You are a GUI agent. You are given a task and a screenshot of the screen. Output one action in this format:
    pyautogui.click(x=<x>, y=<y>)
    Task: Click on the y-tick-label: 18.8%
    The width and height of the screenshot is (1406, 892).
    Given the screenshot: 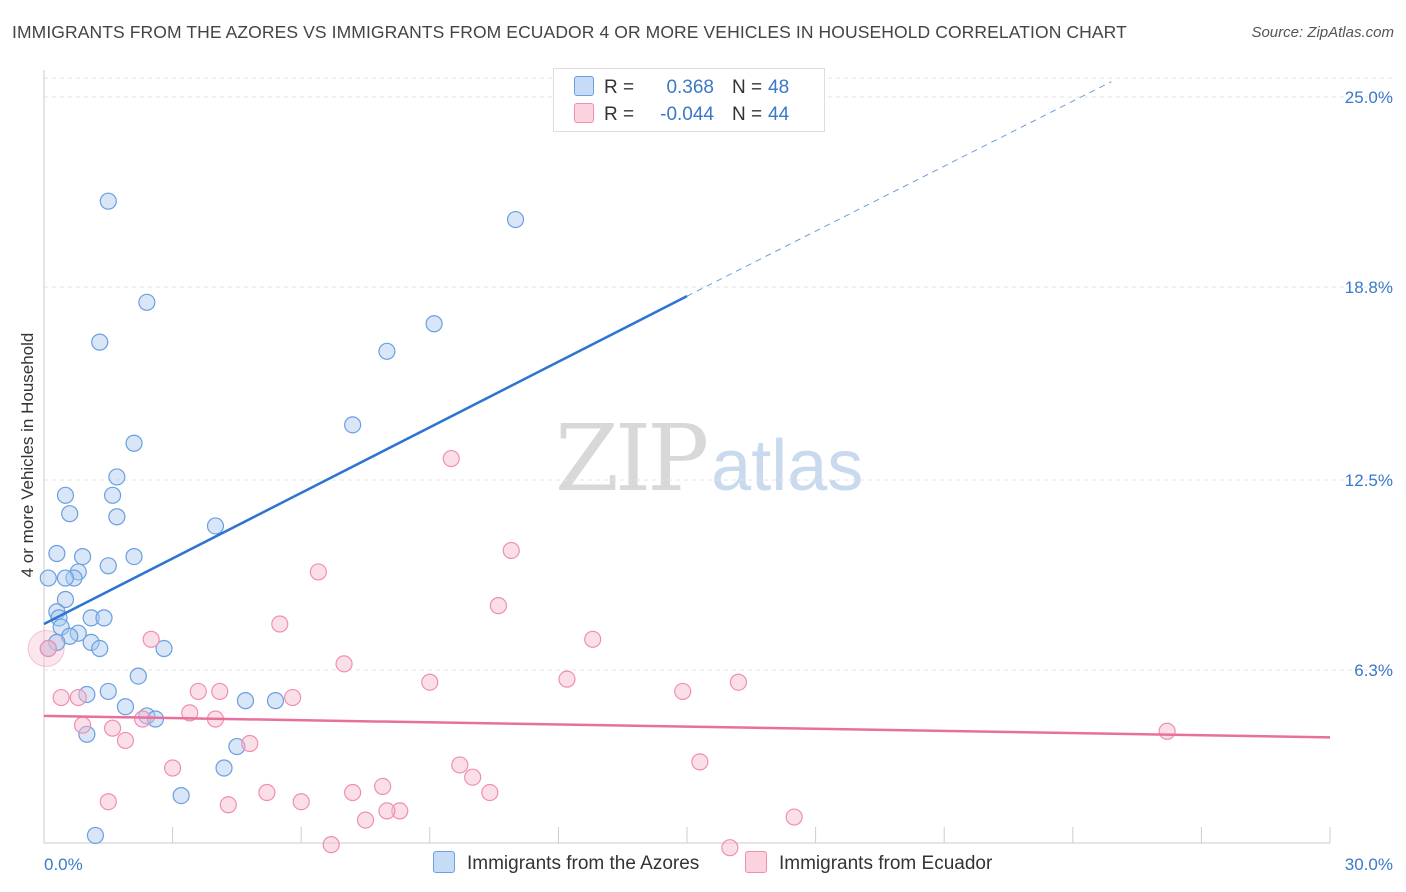 What is the action you would take?
    pyautogui.click(x=1369, y=287)
    